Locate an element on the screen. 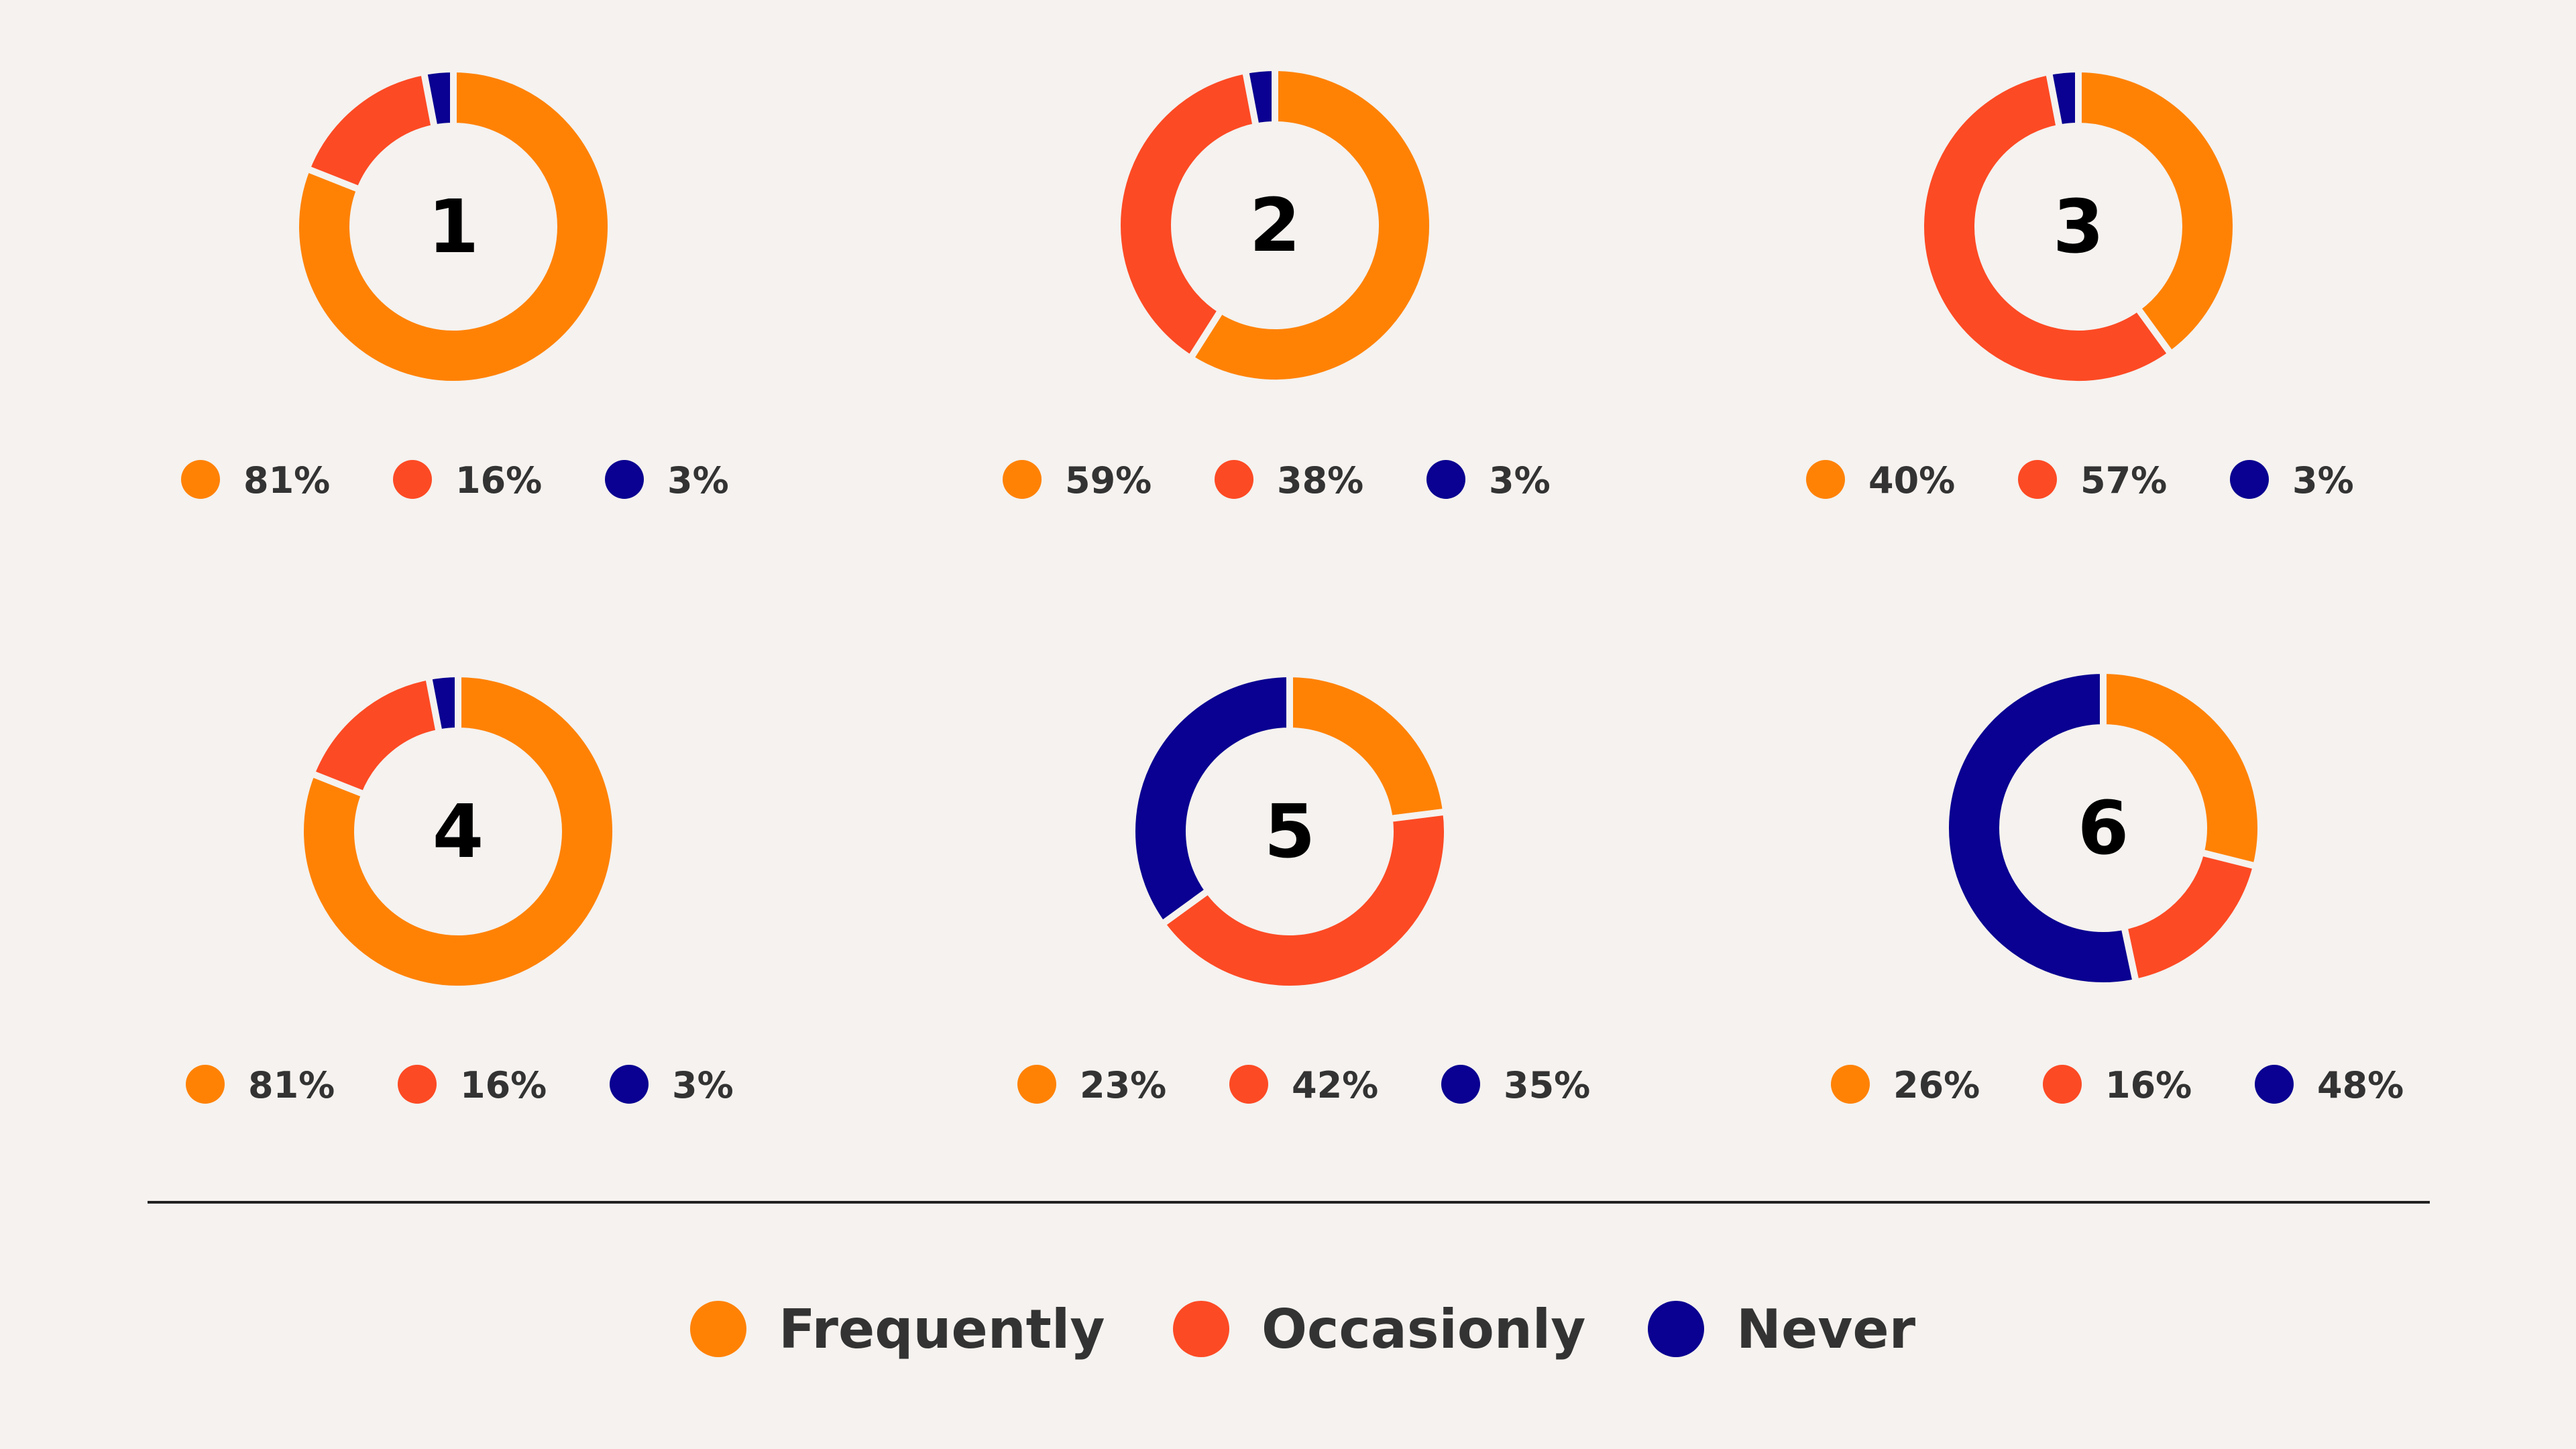  donut-number: 1 is located at coordinates (454, 227).